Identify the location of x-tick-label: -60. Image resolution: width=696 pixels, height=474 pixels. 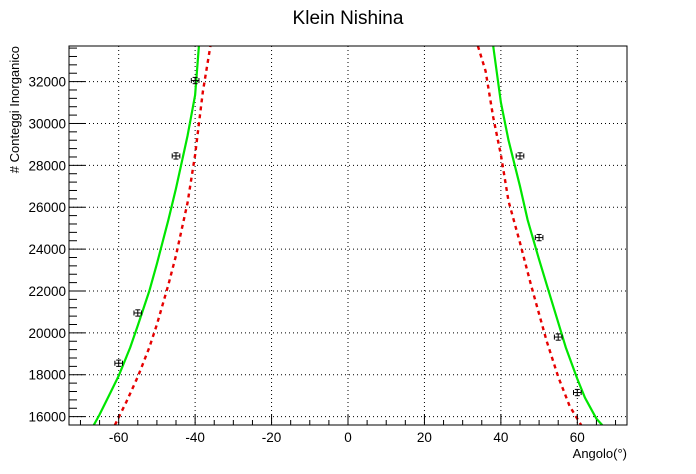
(119, 437).